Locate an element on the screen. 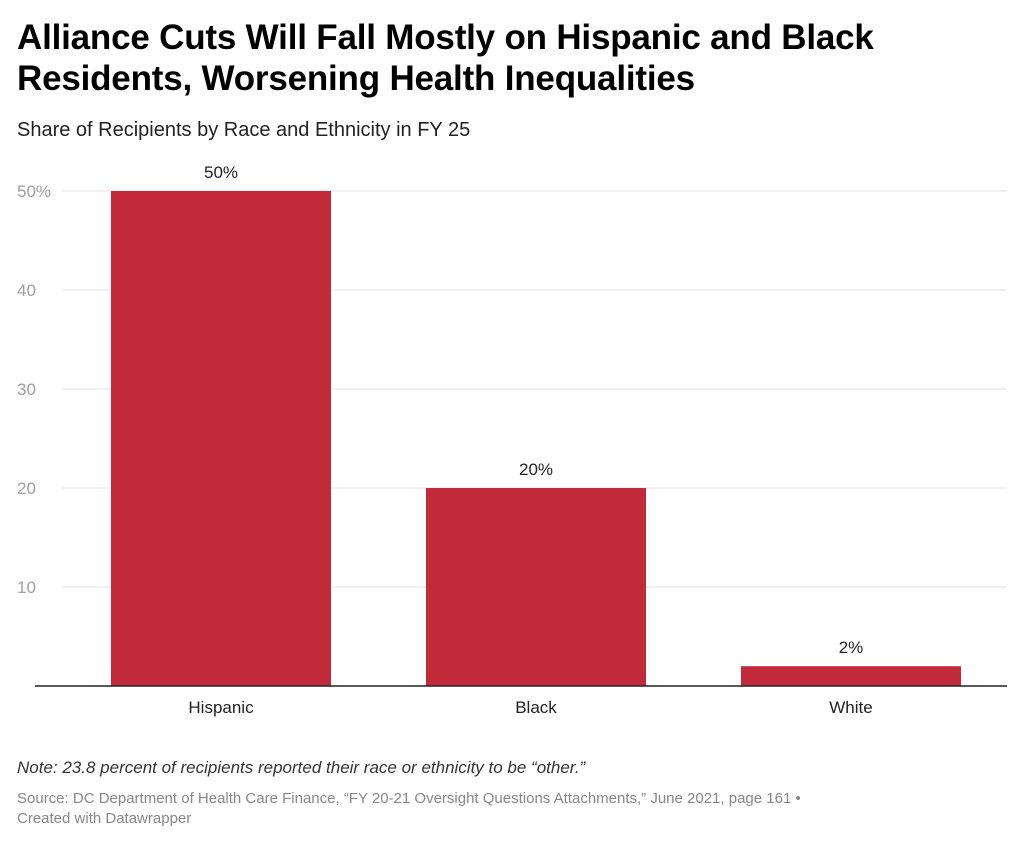  x-tick-label: Hispanic is located at coordinates (221, 707).